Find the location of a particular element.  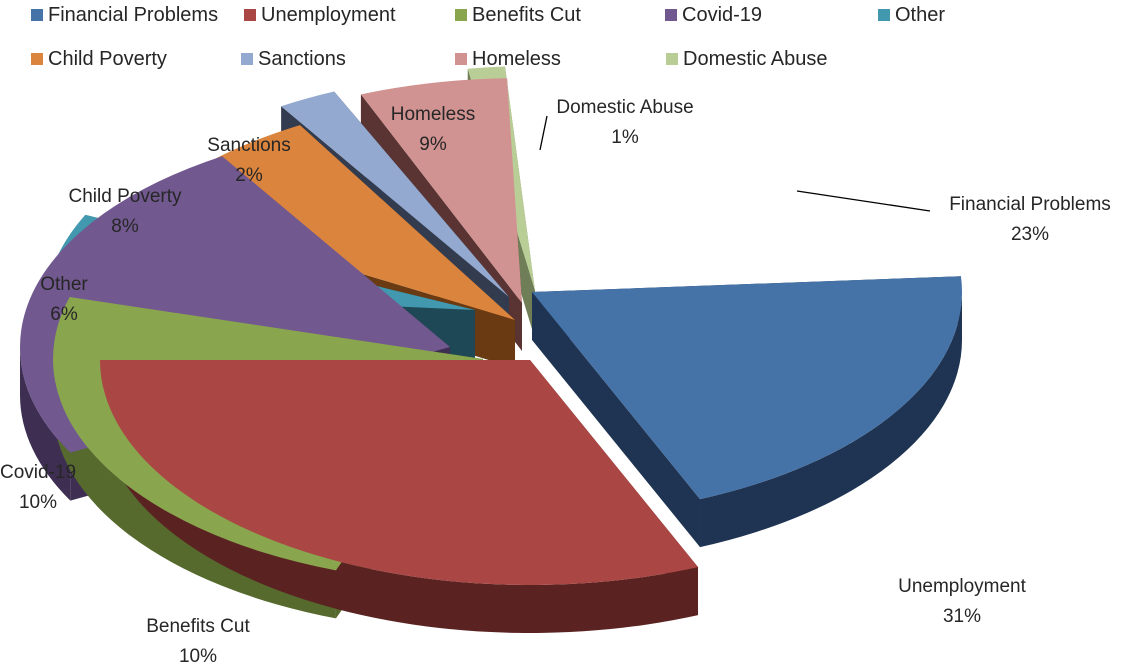

data-label-other: Other 6% is located at coordinates (64, 299).